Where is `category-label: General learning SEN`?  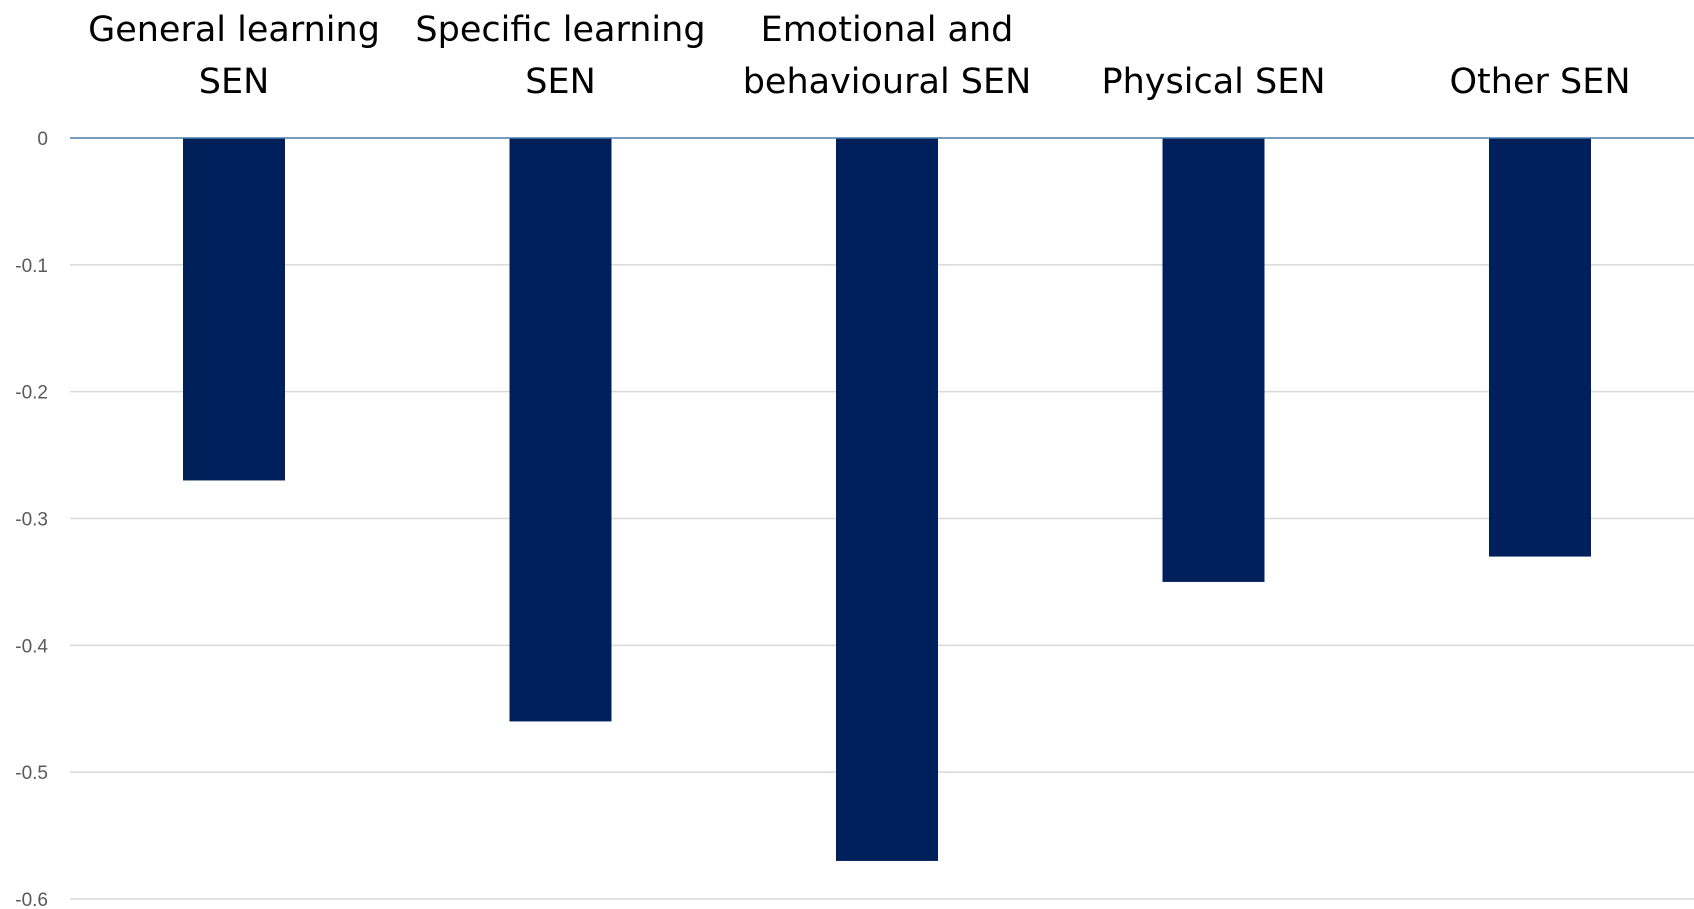
category-label: General learning SEN is located at coordinates (234, 56).